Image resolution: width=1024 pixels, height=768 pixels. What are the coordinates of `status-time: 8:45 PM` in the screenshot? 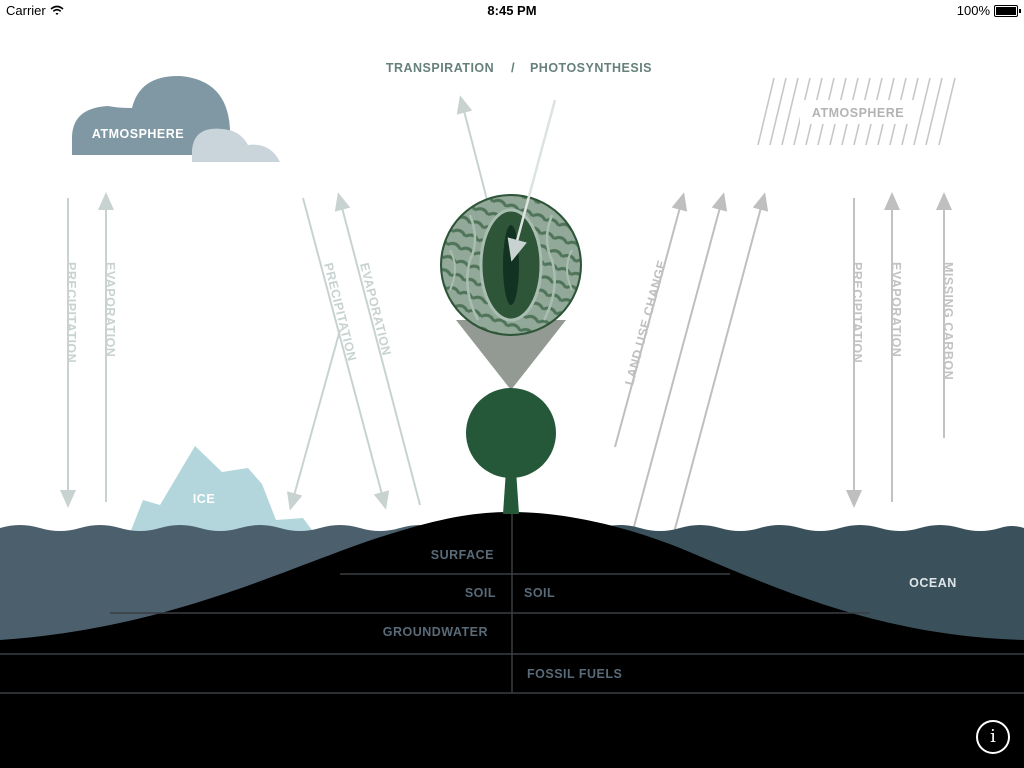 It's located at (512, 10).